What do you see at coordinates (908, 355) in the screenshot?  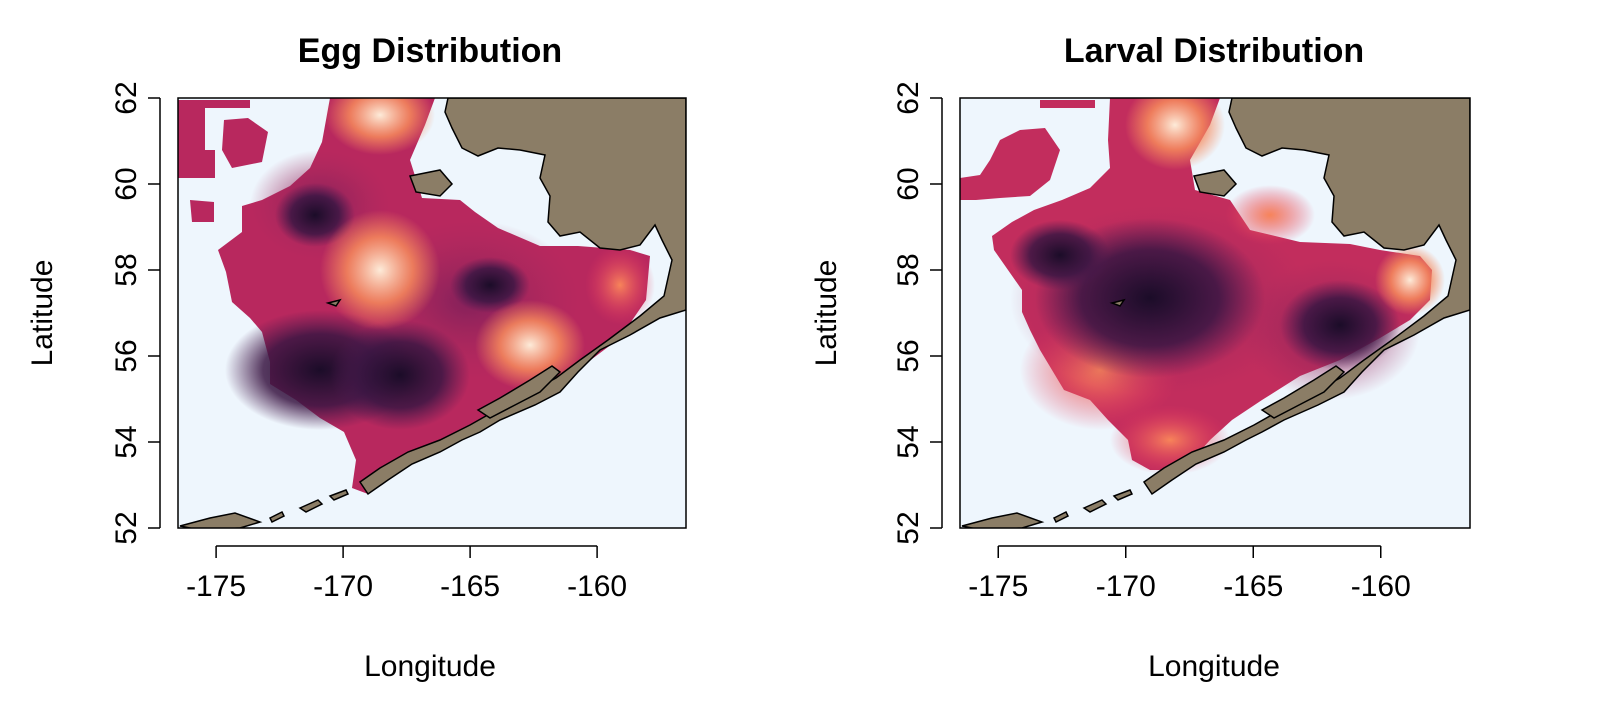 I see `larval-y-tick-label: 56` at bounding box center [908, 355].